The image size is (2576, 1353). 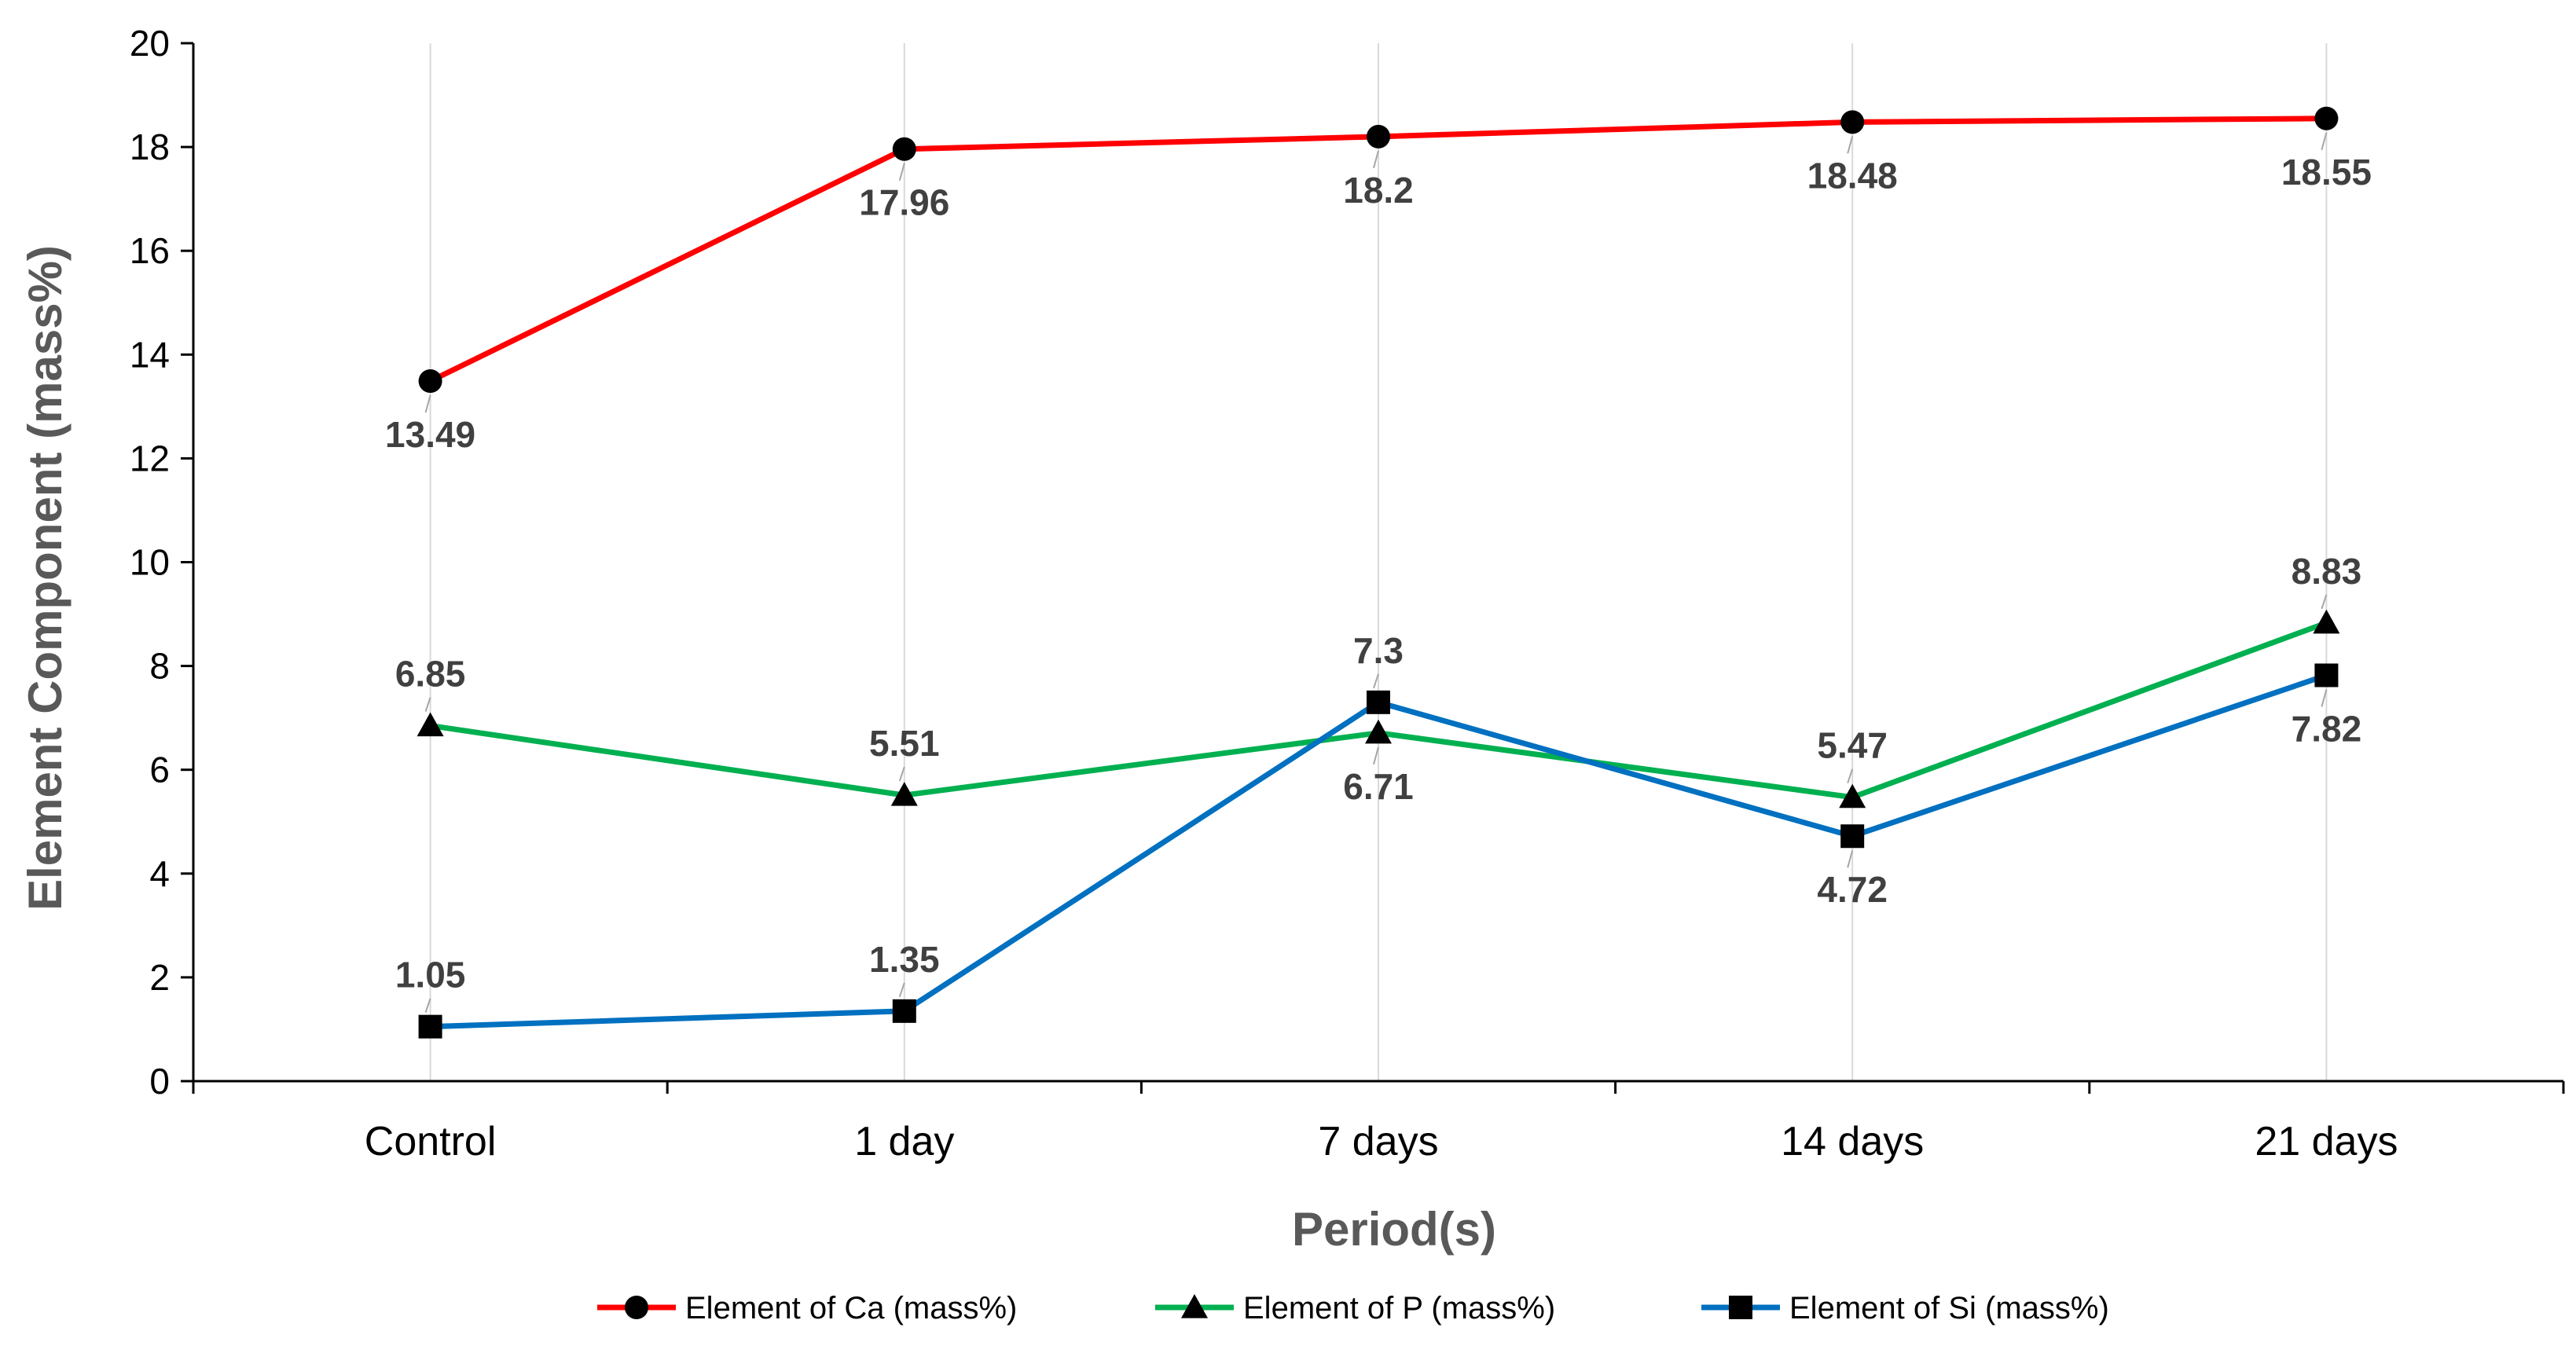 What do you see at coordinates (1399, 1308) in the screenshot?
I see `legend-label: Element of P (mass%)` at bounding box center [1399, 1308].